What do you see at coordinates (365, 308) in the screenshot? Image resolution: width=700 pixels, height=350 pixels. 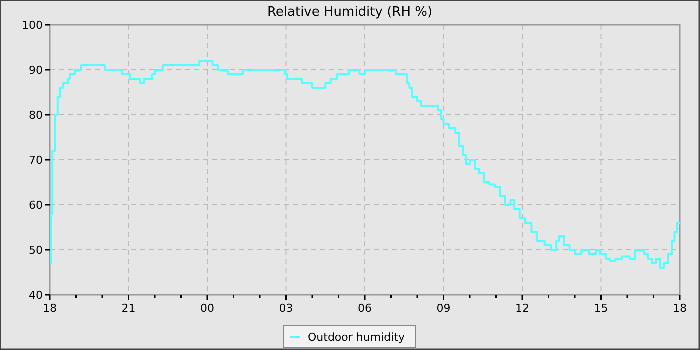 I see `x-tick-label: 06` at bounding box center [365, 308].